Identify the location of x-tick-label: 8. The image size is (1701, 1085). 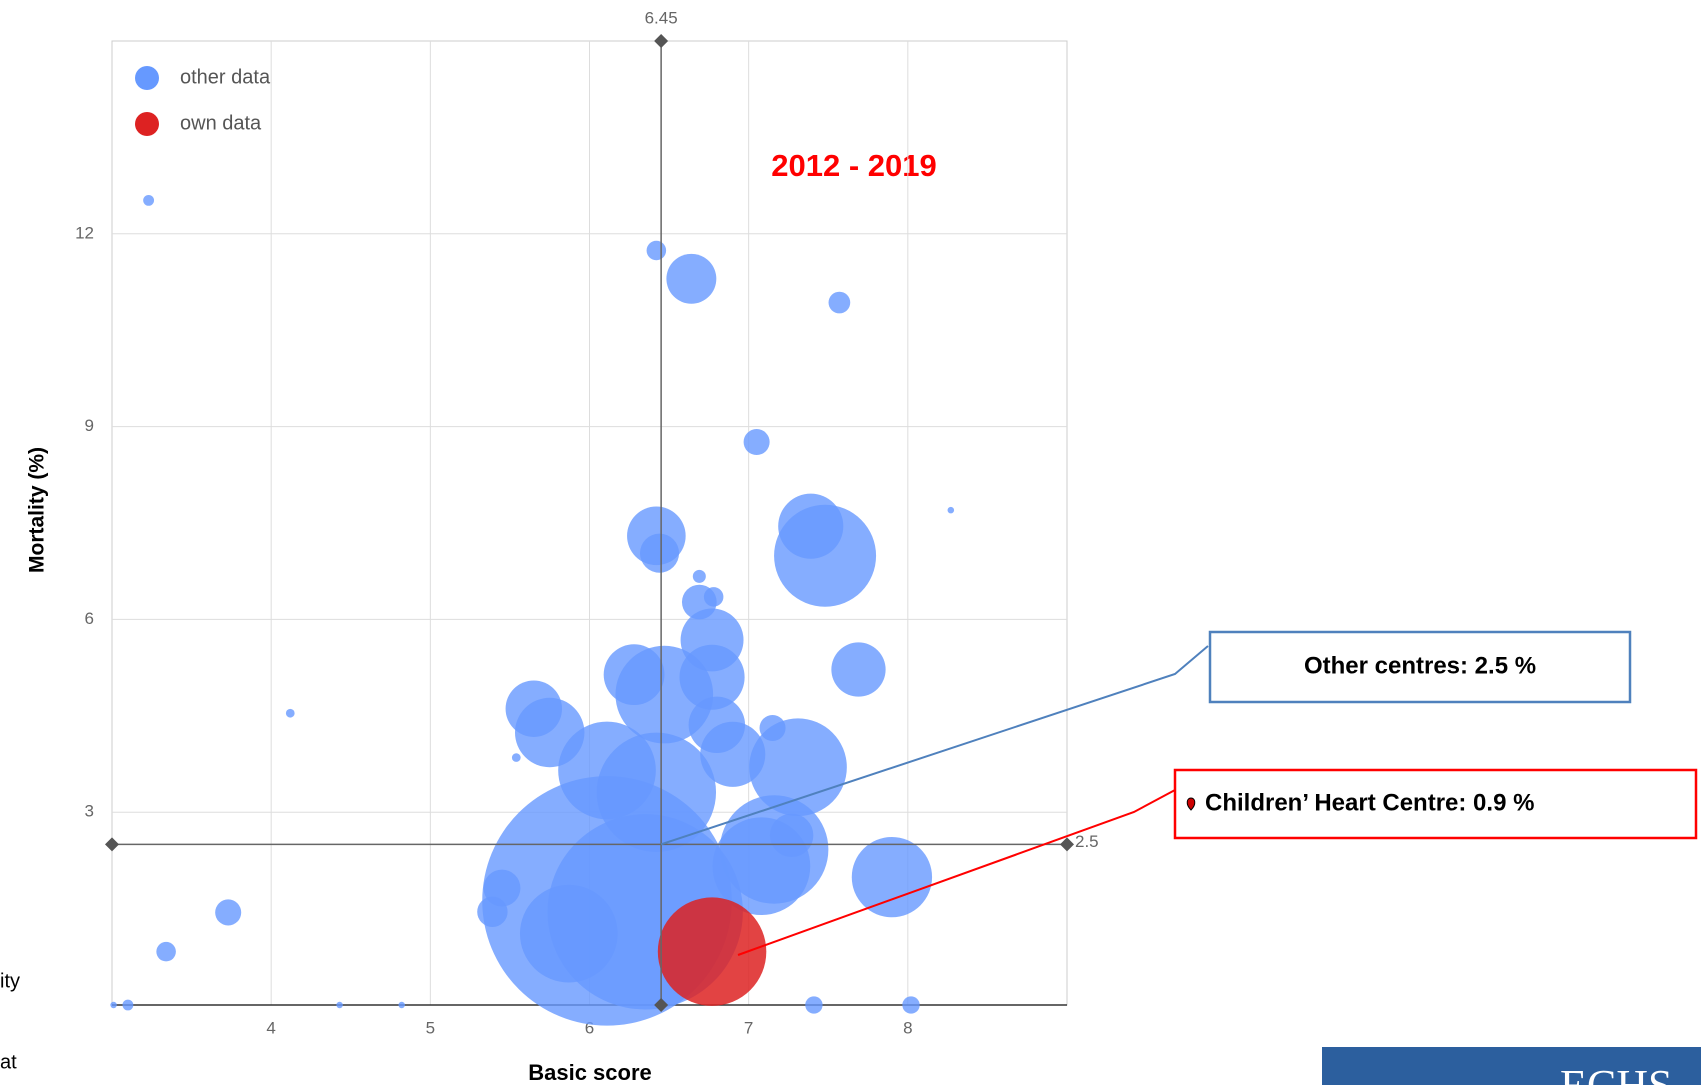
(907, 1027).